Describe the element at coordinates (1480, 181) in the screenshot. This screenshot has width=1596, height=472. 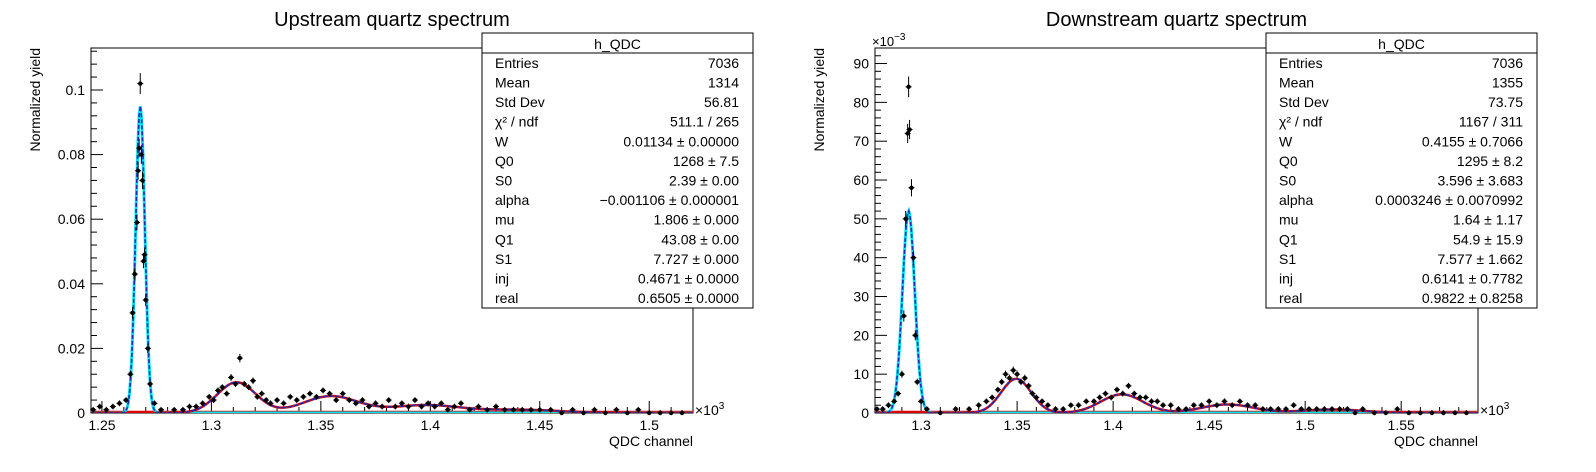
I see `stats-row-value: 3.596 ± 3.683` at that location.